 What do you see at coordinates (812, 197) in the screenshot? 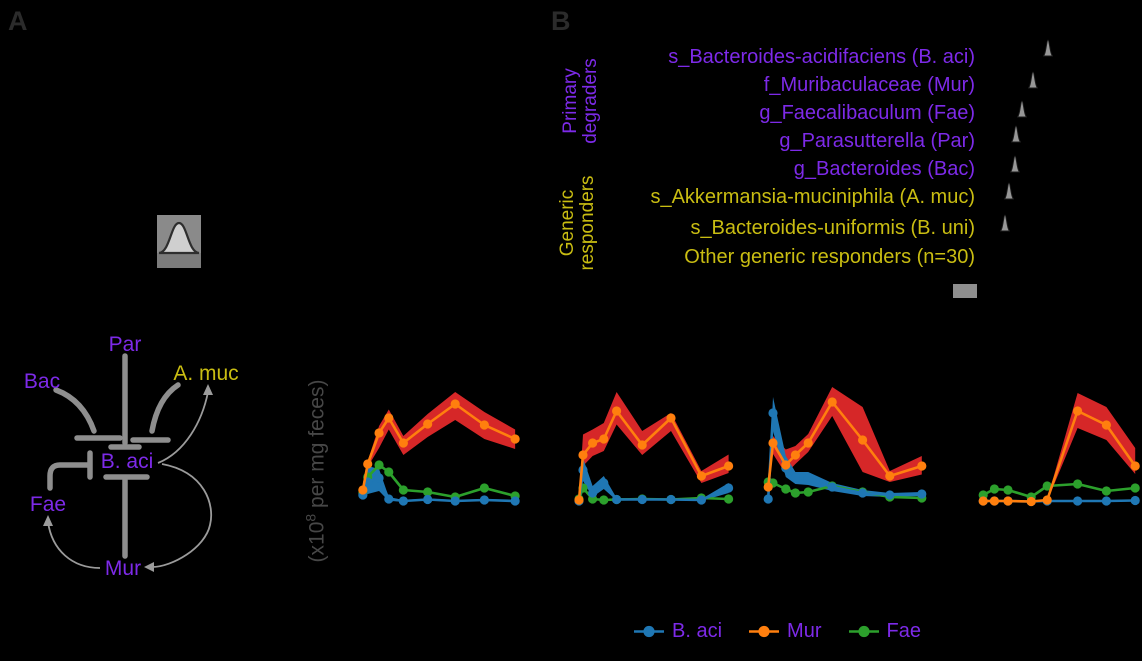
I see `taxa-row: s_Akkermansia-muciniphila (A. muc)` at bounding box center [812, 197].